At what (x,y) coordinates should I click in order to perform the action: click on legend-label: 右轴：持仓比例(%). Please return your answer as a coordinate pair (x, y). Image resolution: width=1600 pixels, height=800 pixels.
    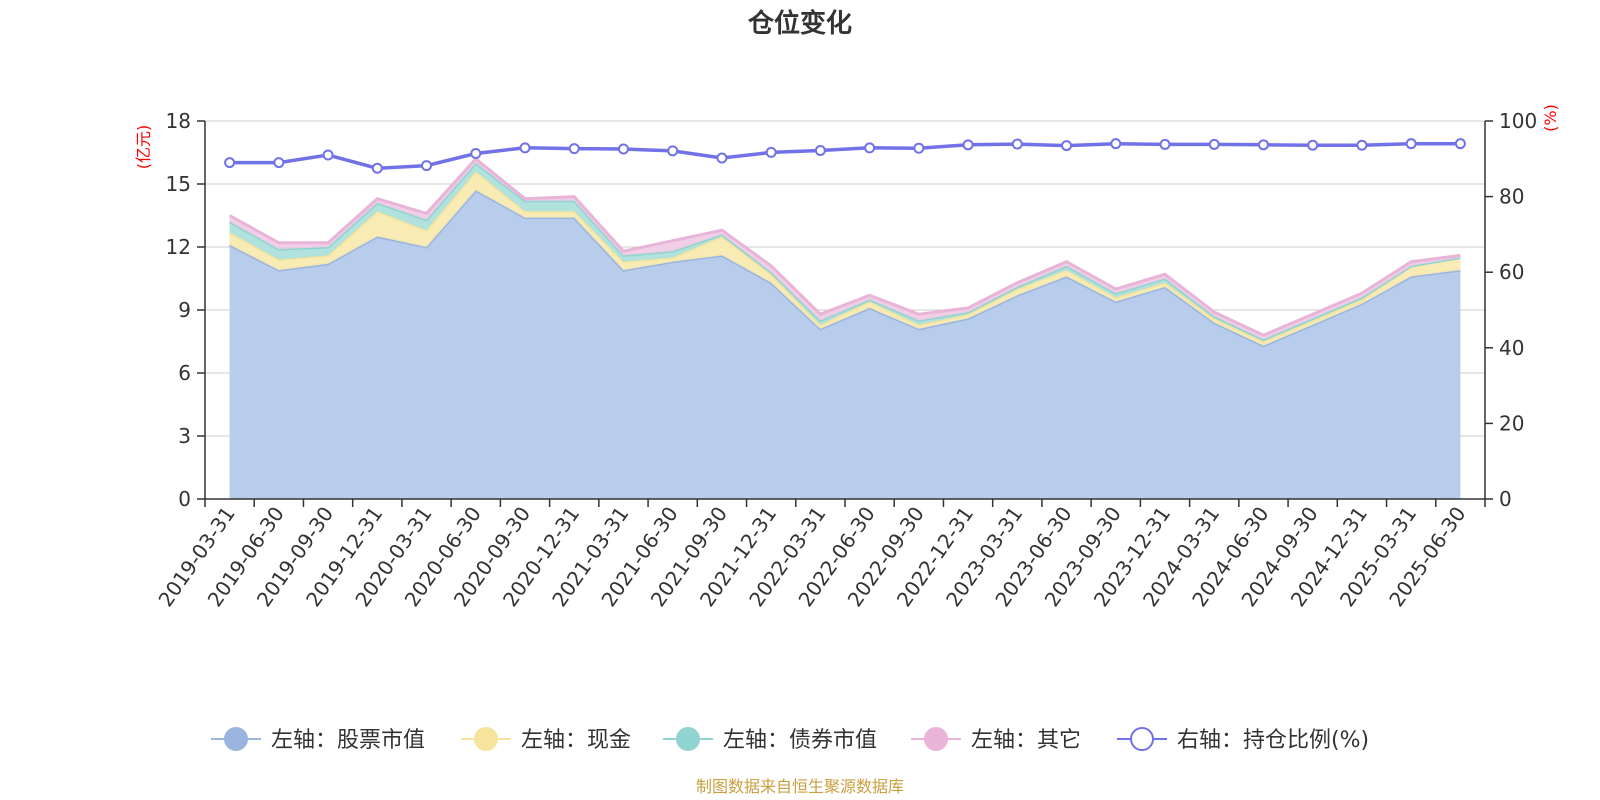
    Looking at the image, I should click on (1273, 740).